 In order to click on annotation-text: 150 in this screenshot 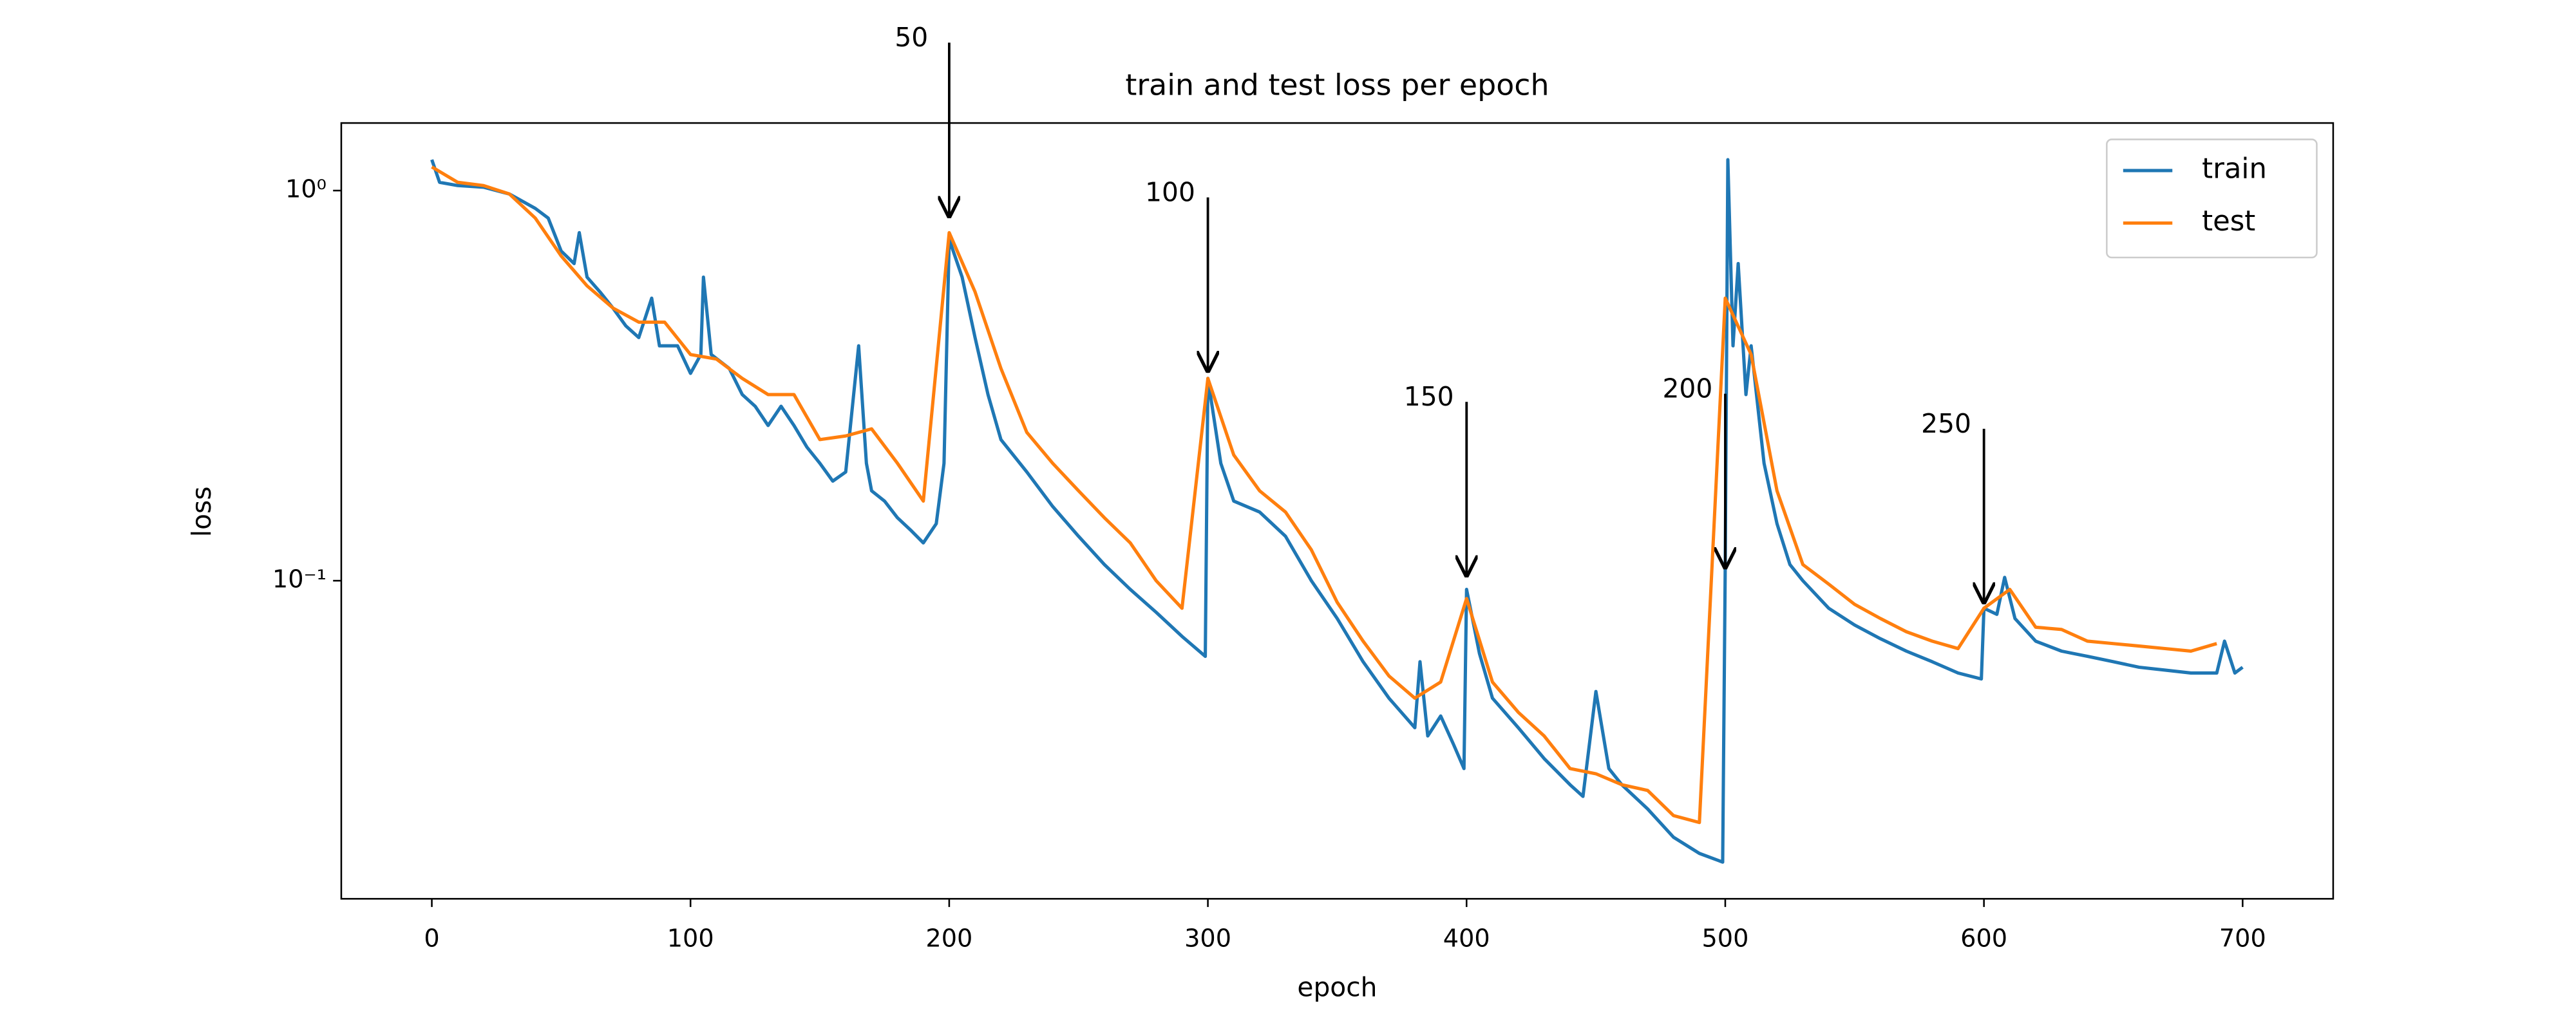, I will do `click(1429, 397)`.